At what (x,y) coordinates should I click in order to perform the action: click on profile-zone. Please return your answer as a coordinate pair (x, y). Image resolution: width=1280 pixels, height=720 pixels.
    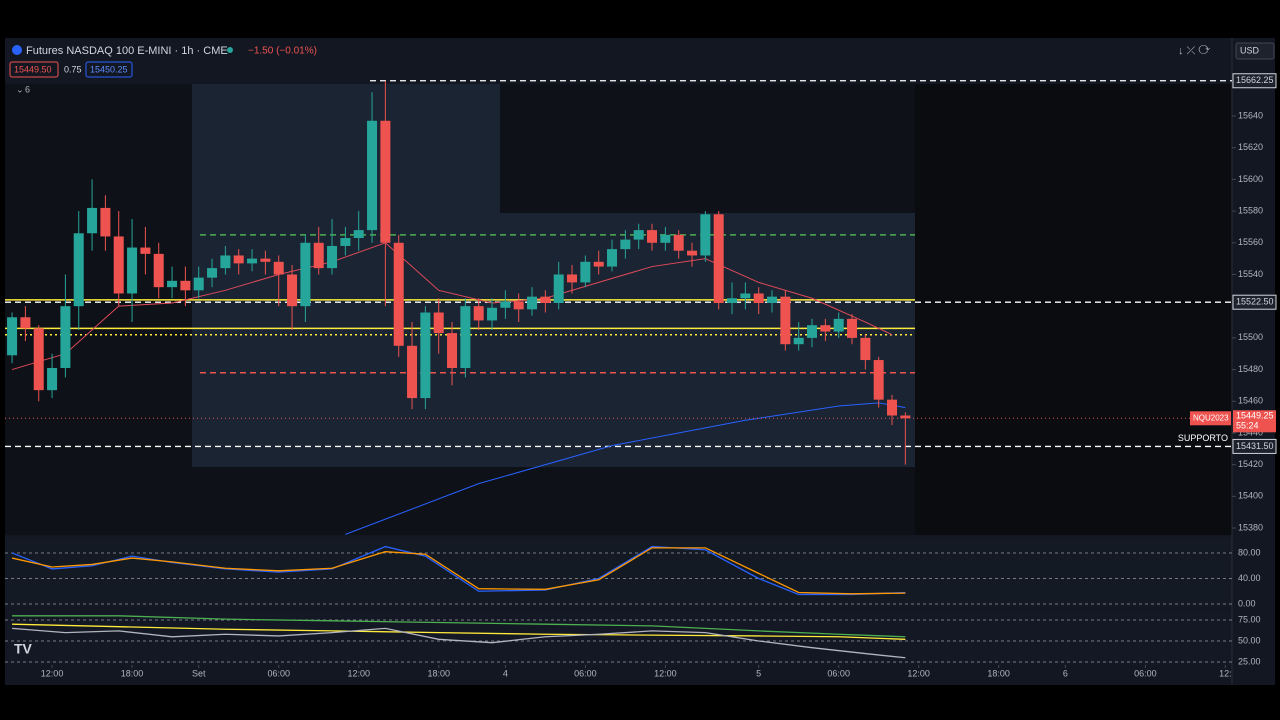
    Looking at the image, I should click on (346, 275).